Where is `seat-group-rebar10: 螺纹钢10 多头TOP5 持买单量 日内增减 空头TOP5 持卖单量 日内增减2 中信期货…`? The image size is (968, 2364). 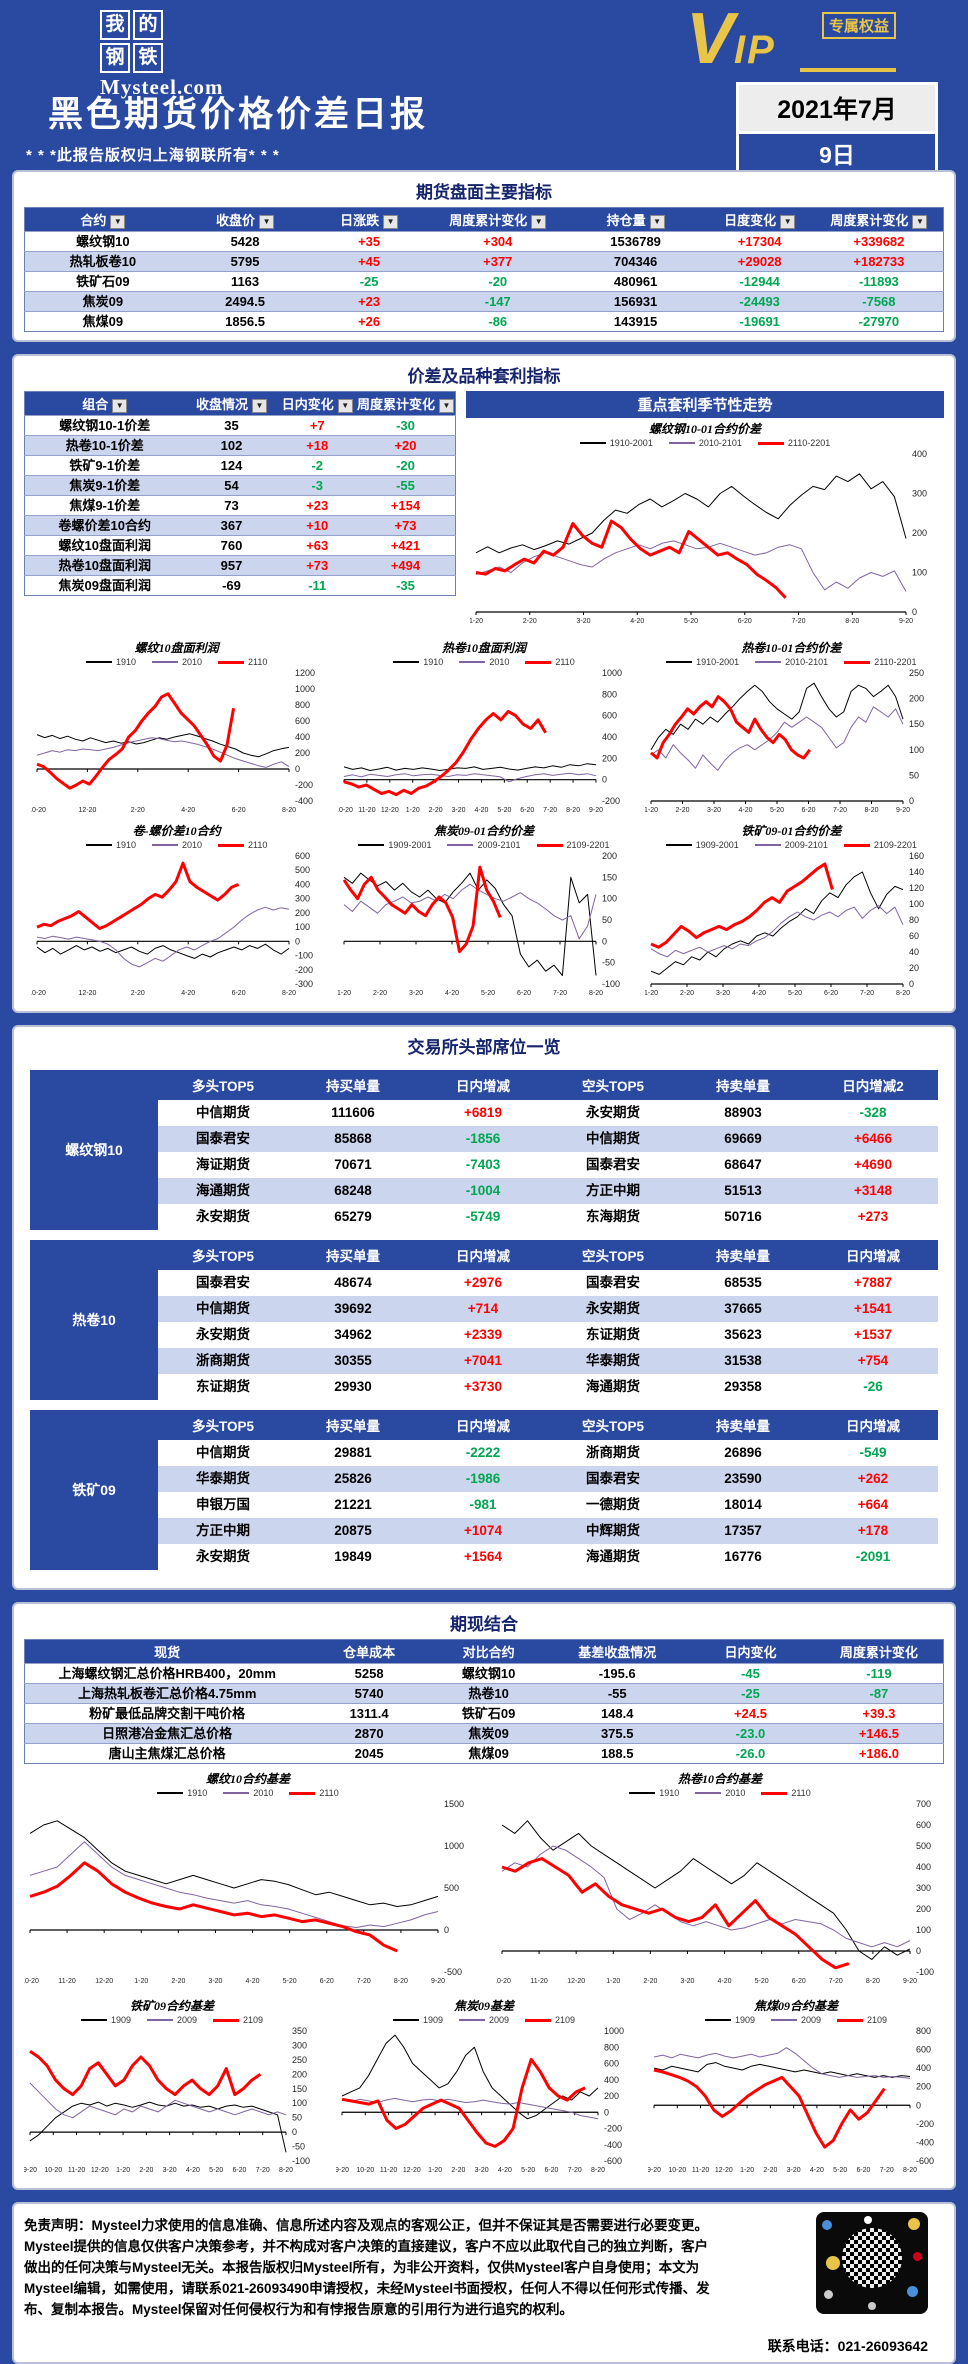 seat-group-rebar10: 螺纹钢10 多头TOP5 持买单量 日内增减 空头TOP5 持卖单量 日内增减2 中信期货… is located at coordinates (484, 1150).